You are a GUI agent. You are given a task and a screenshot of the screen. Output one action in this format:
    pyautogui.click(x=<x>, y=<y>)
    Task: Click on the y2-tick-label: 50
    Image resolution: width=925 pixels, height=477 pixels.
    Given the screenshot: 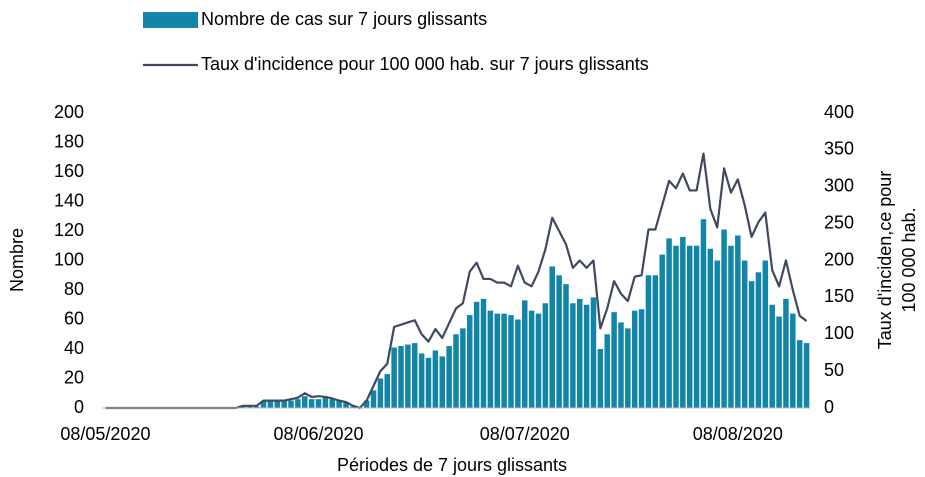 What is the action you would take?
    pyautogui.click(x=834, y=370)
    